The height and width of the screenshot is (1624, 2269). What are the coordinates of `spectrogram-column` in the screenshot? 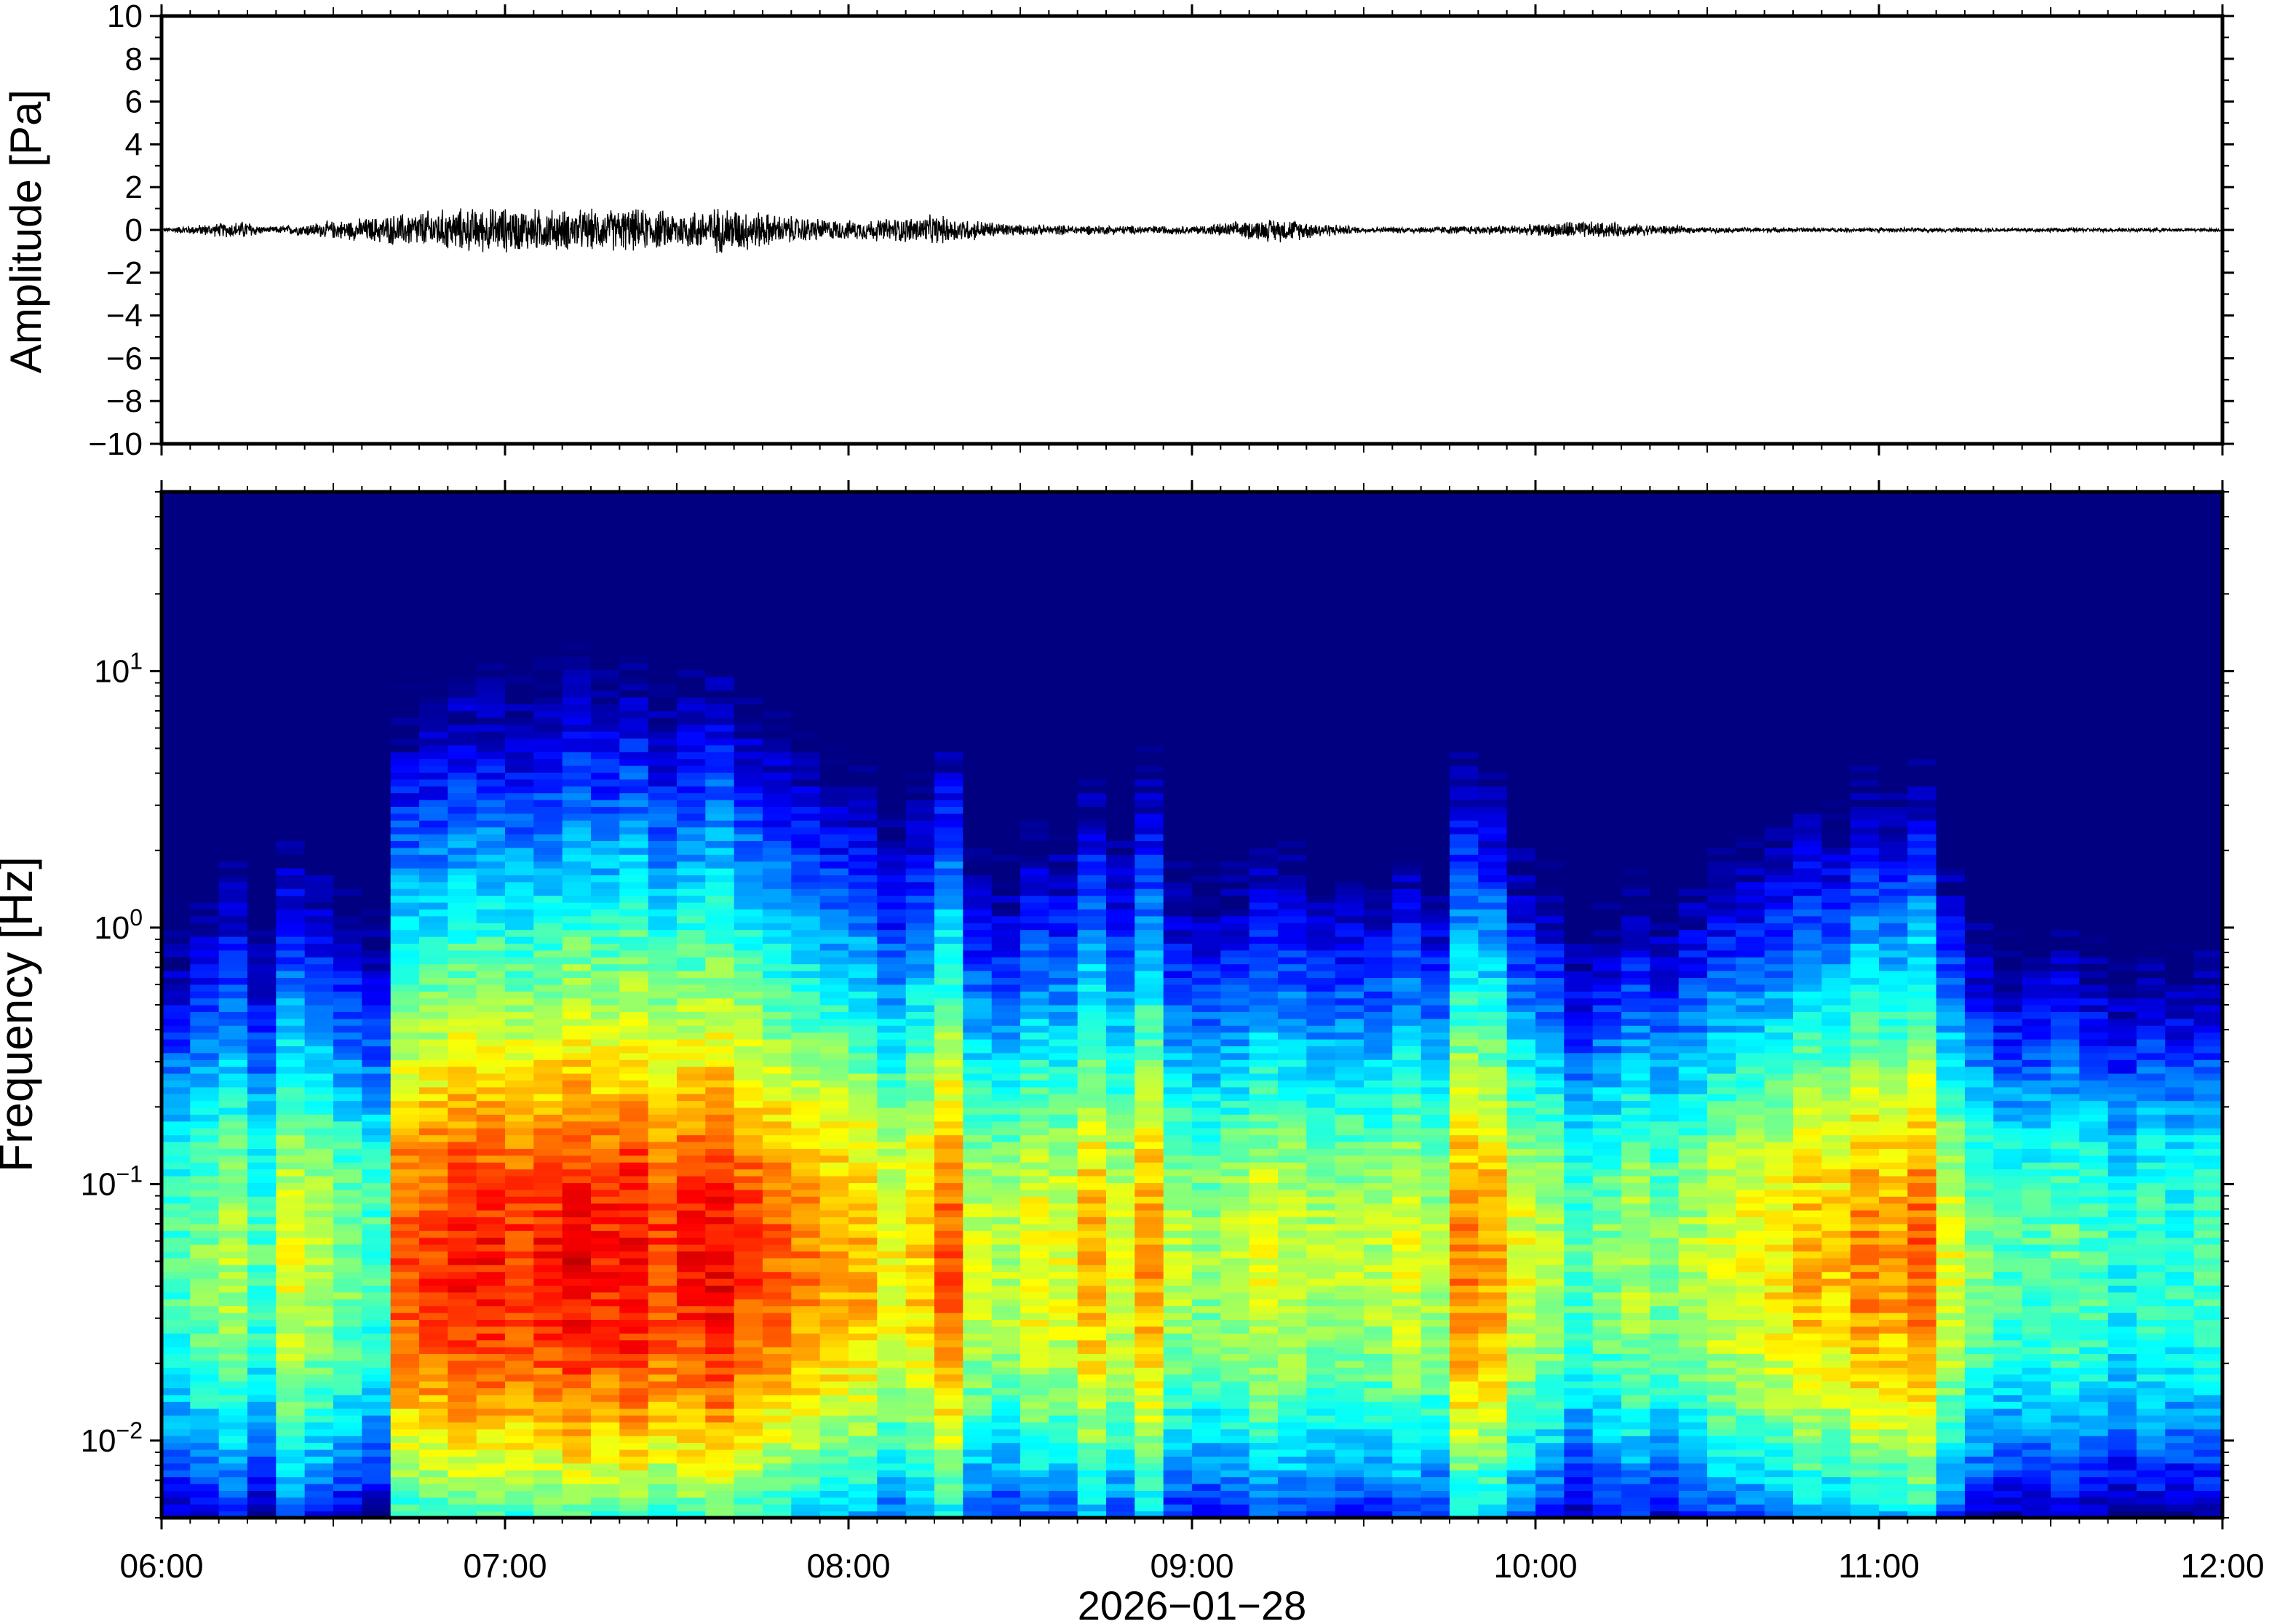 It's located at (434, 1005).